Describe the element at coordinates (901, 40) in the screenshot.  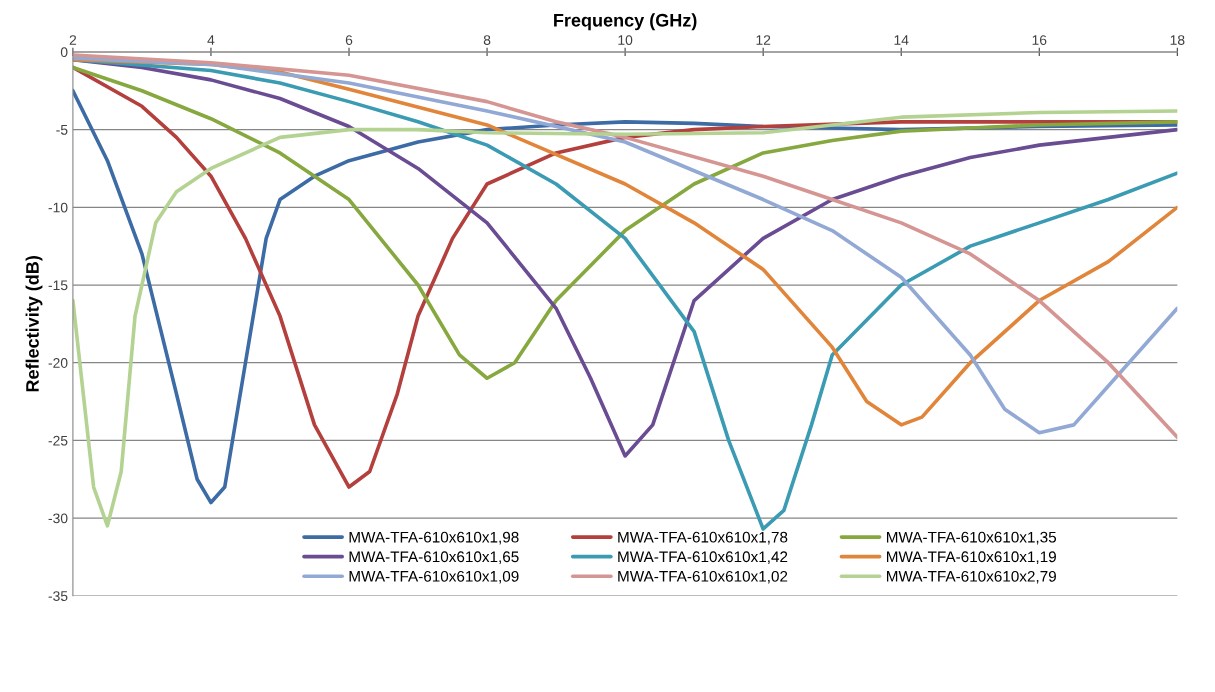
I see `x-tick-label: 14` at that location.